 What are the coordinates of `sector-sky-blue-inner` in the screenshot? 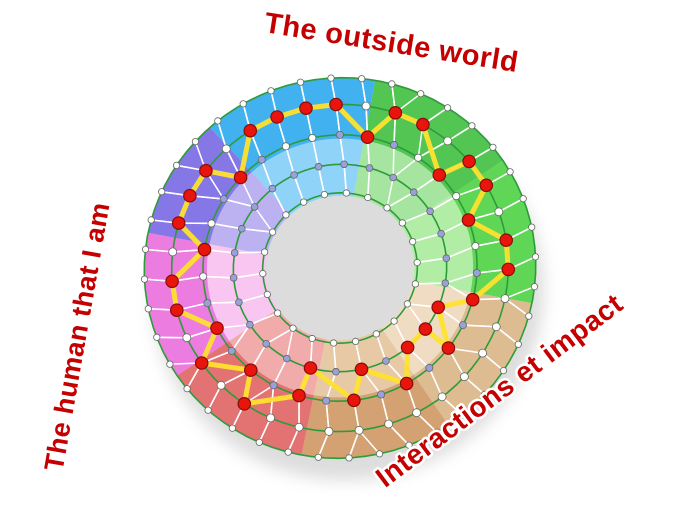 It's located at (307, 176).